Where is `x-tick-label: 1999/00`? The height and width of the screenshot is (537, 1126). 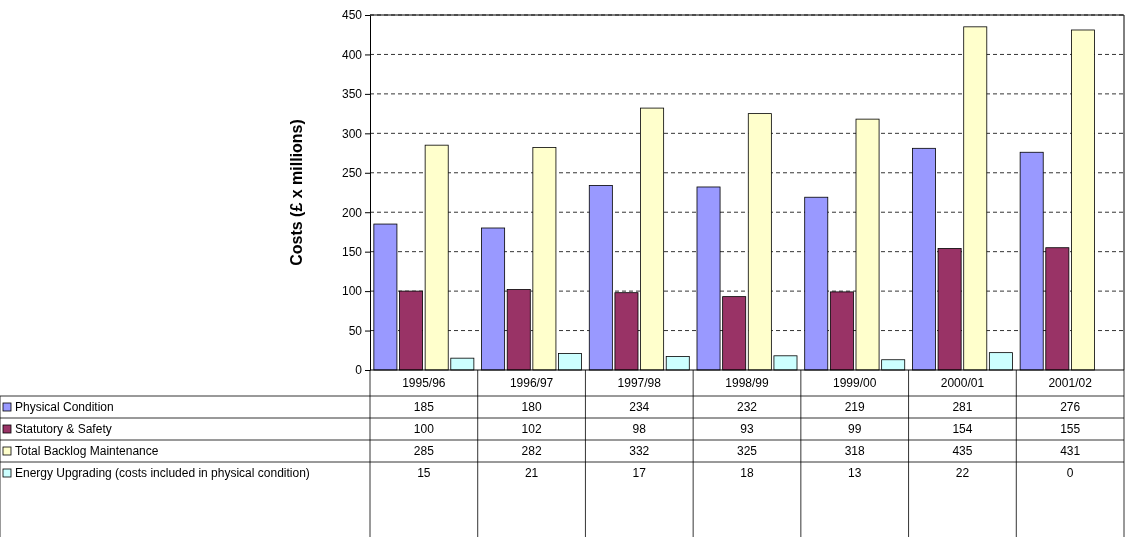 x-tick-label: 1999/00 is located at coordinates (855, 383).